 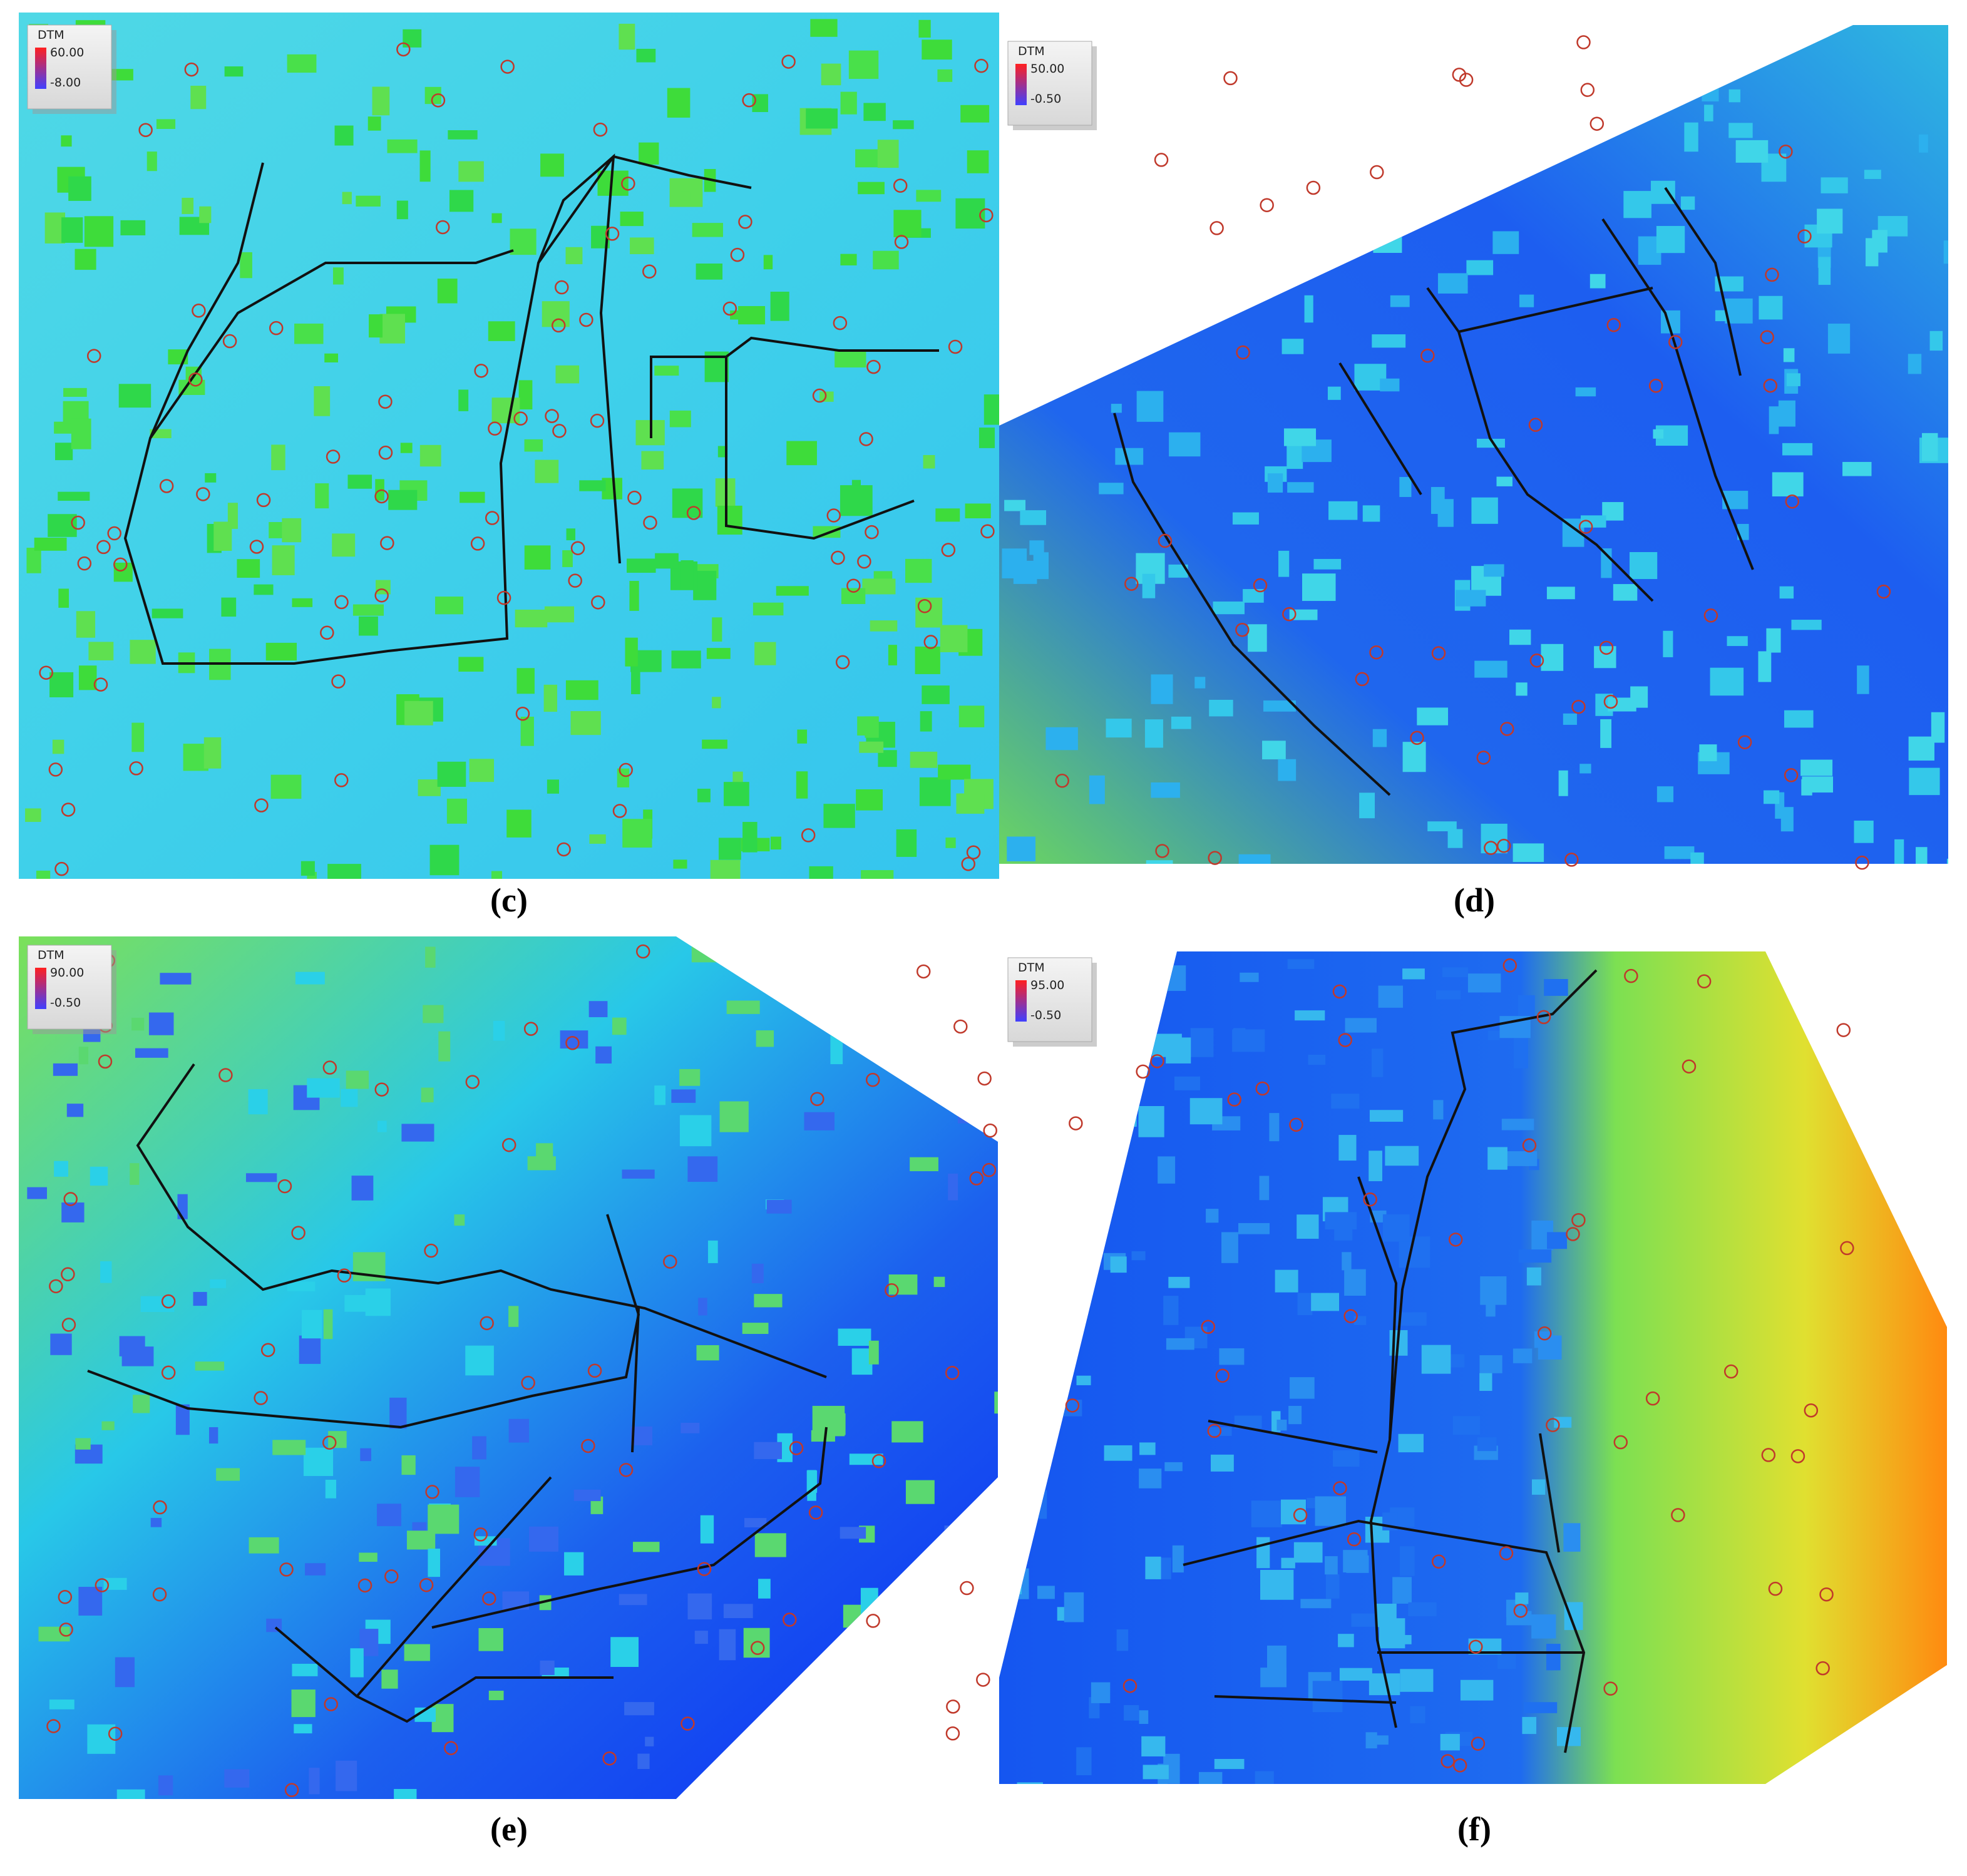 What do you see at coordinates (65, 83) in the screenshot?
I see `legend-min: -8.00` at bounding box center [65, 83].